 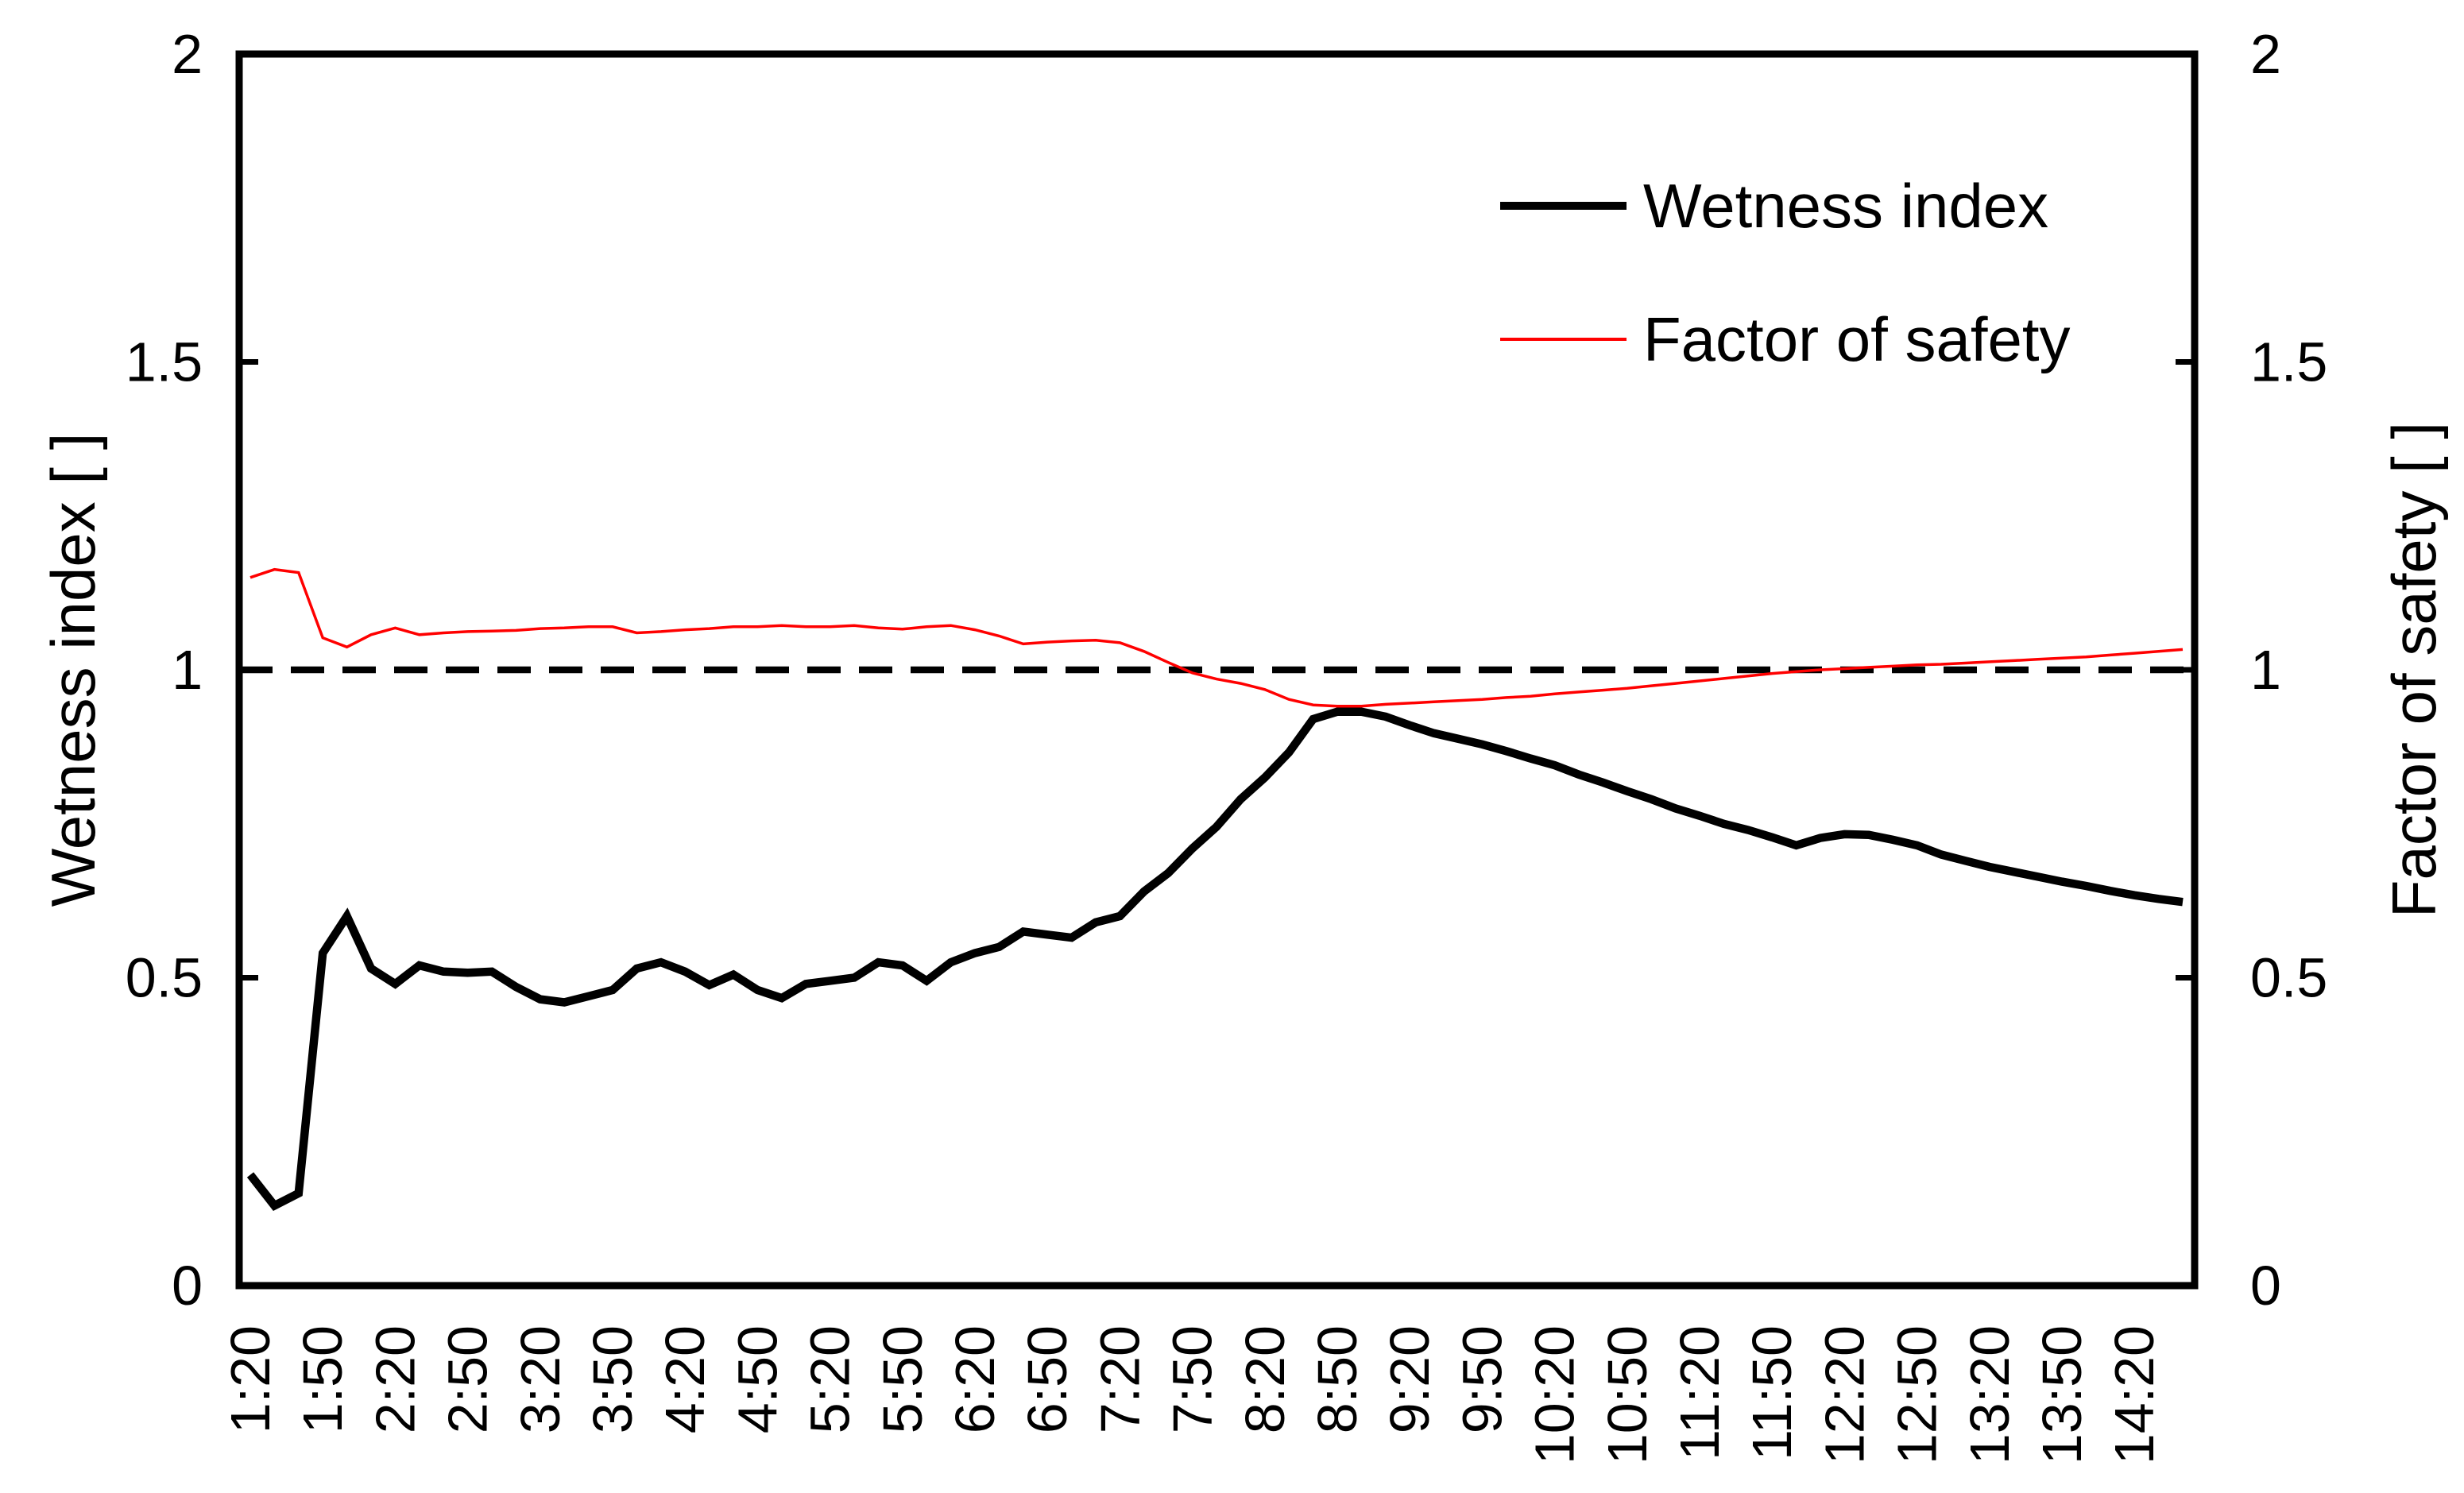 What do you see at coordinates (187, 670) in the screenshot?
I see `left-axis-tick-label: 1` at bounding box center [187, 670].